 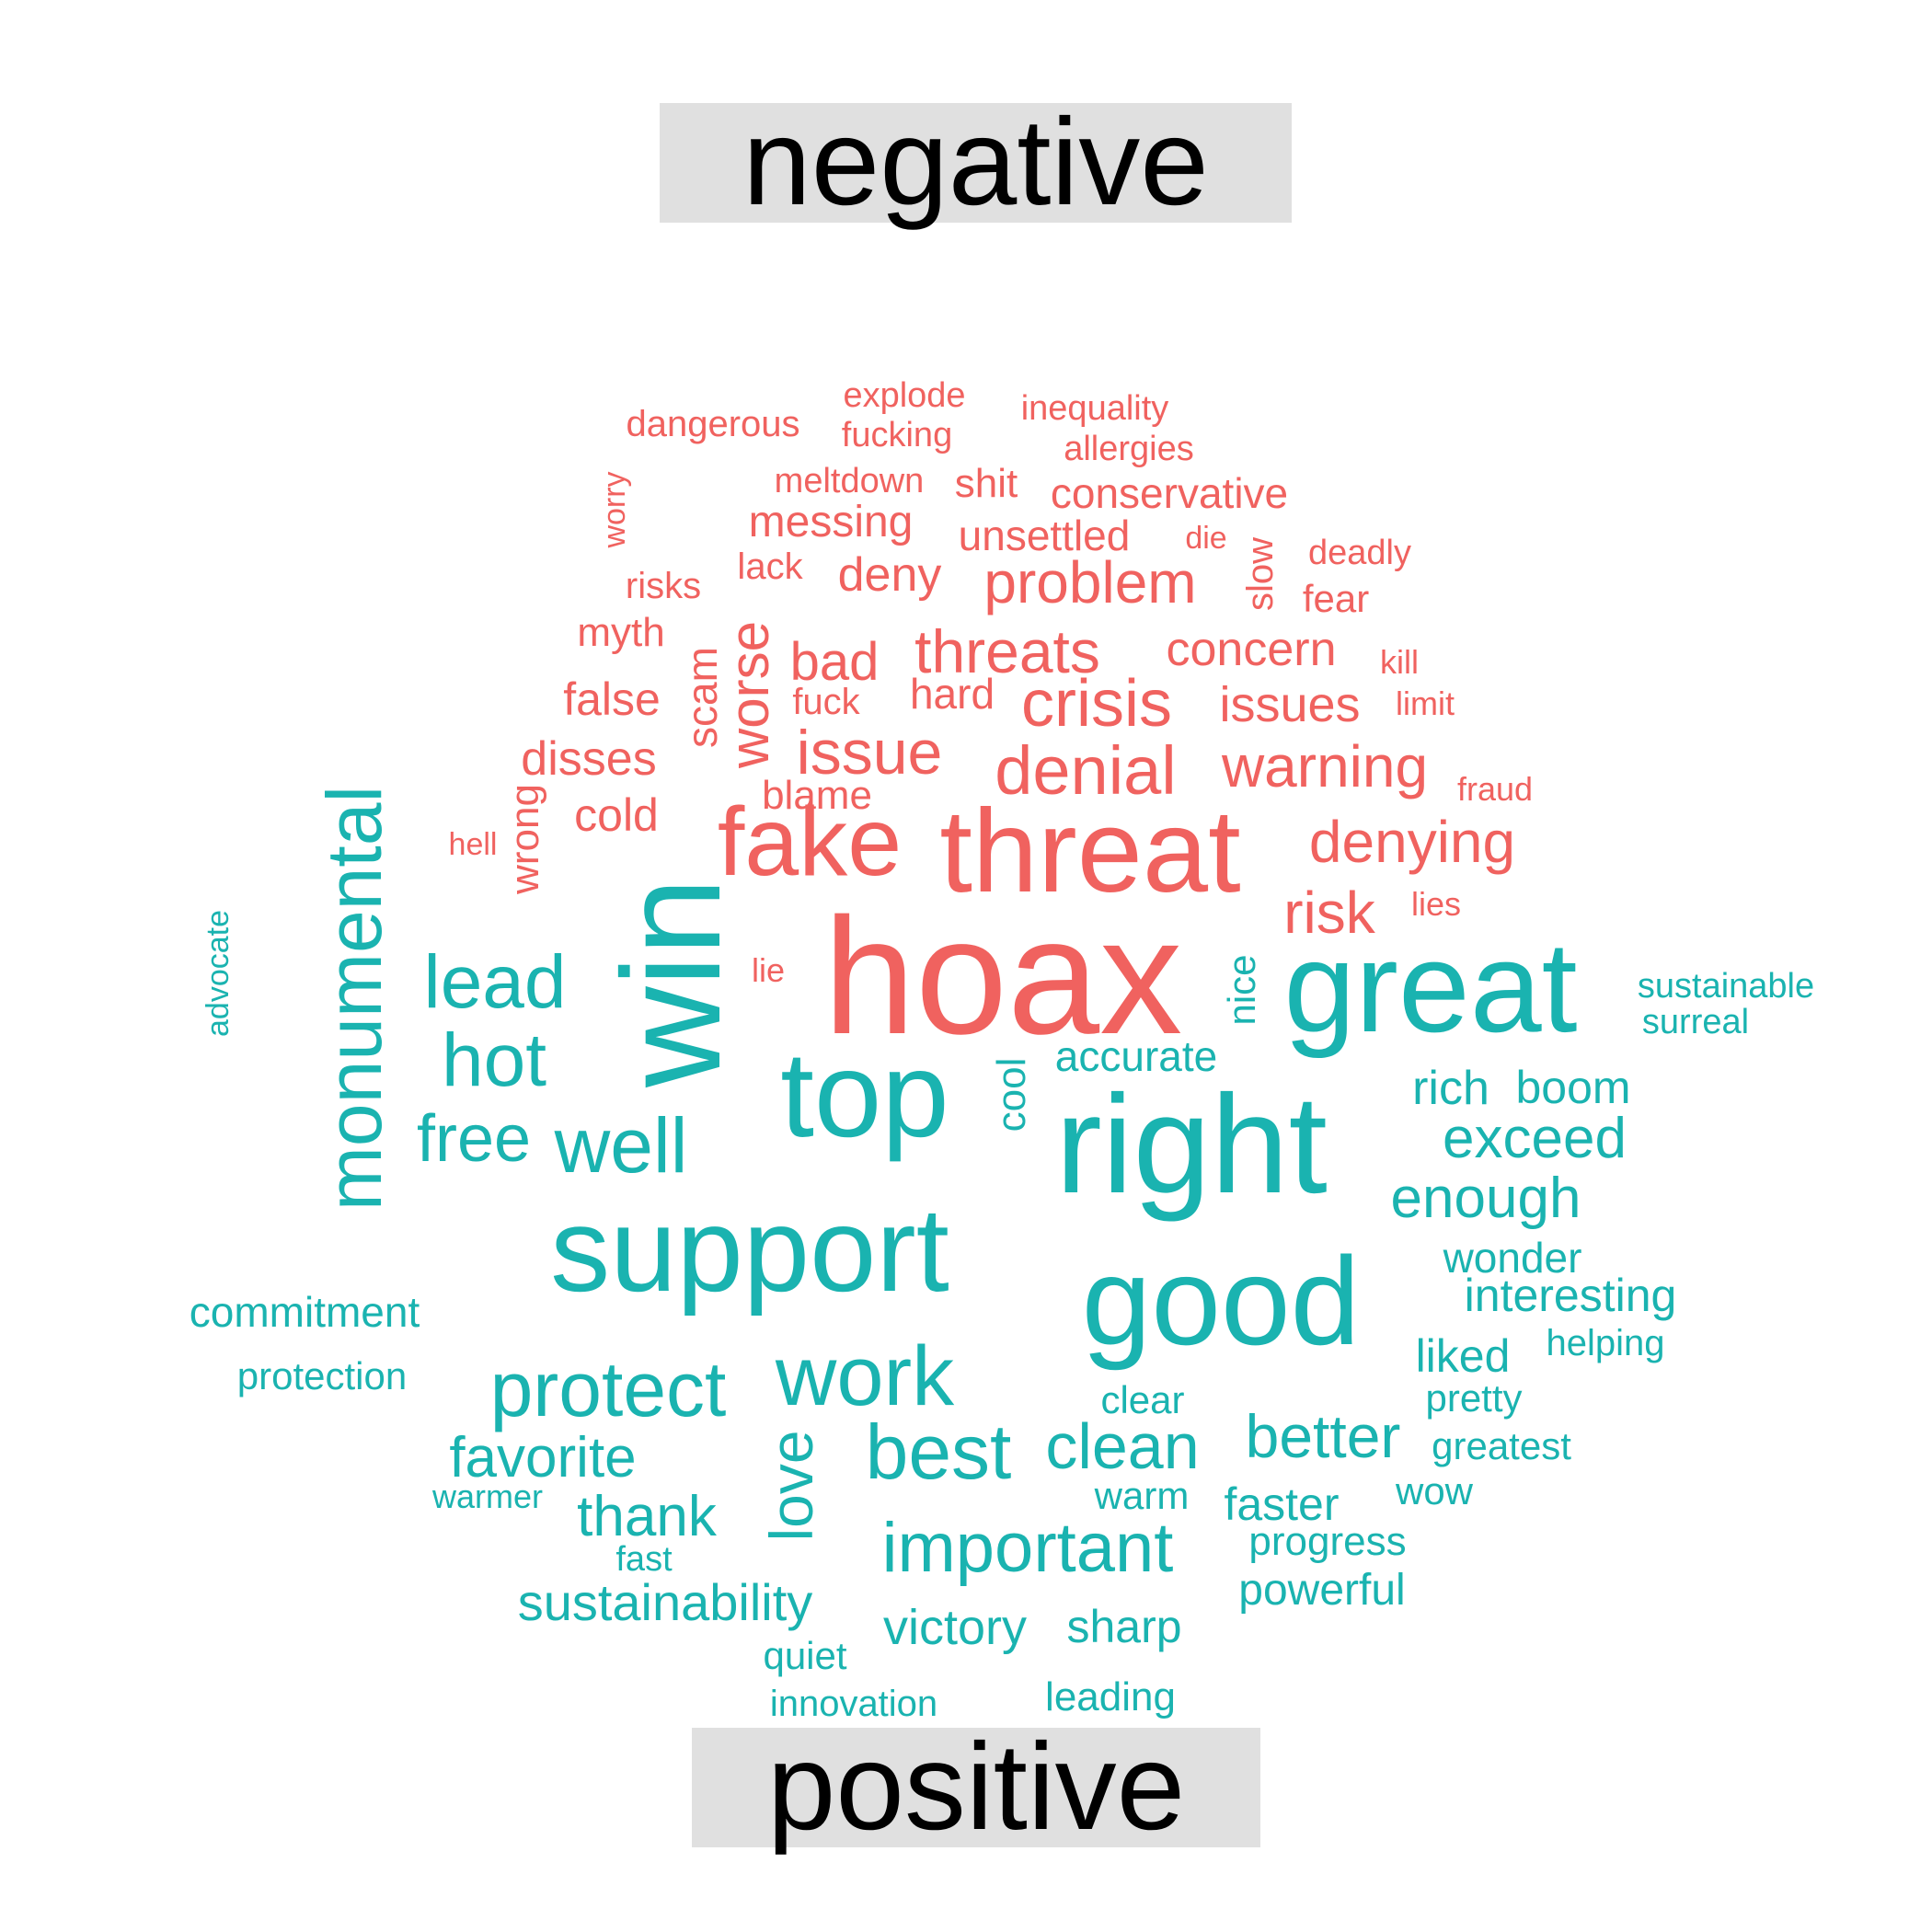 What do you see at coordinates (474, 1139) in the screenshot?
I see `word-free: free` at bounding box center [474, 1139].